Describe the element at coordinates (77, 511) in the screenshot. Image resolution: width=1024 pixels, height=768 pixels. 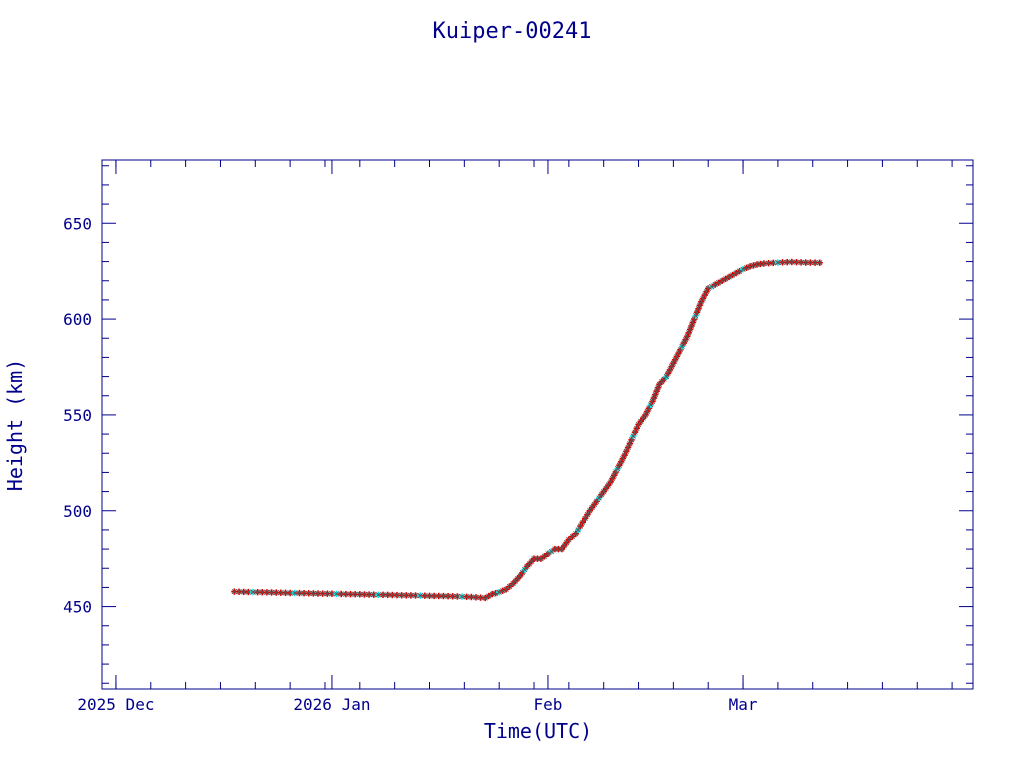
I see `y-tick-label: 500` at that location.